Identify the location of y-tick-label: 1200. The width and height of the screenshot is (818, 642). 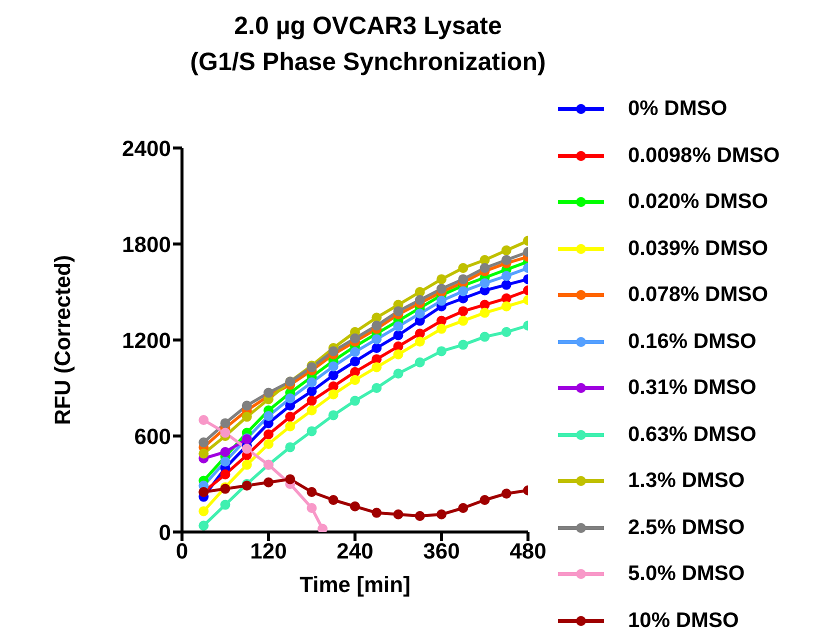
(146, 340).